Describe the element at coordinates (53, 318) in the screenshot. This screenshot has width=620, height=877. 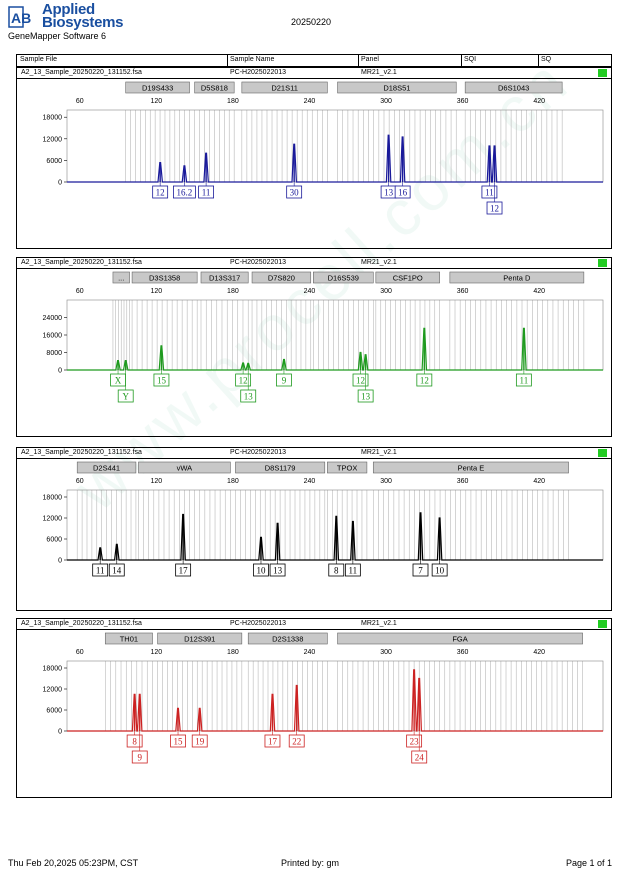
I see `y-tick-label: 24000` at that location.